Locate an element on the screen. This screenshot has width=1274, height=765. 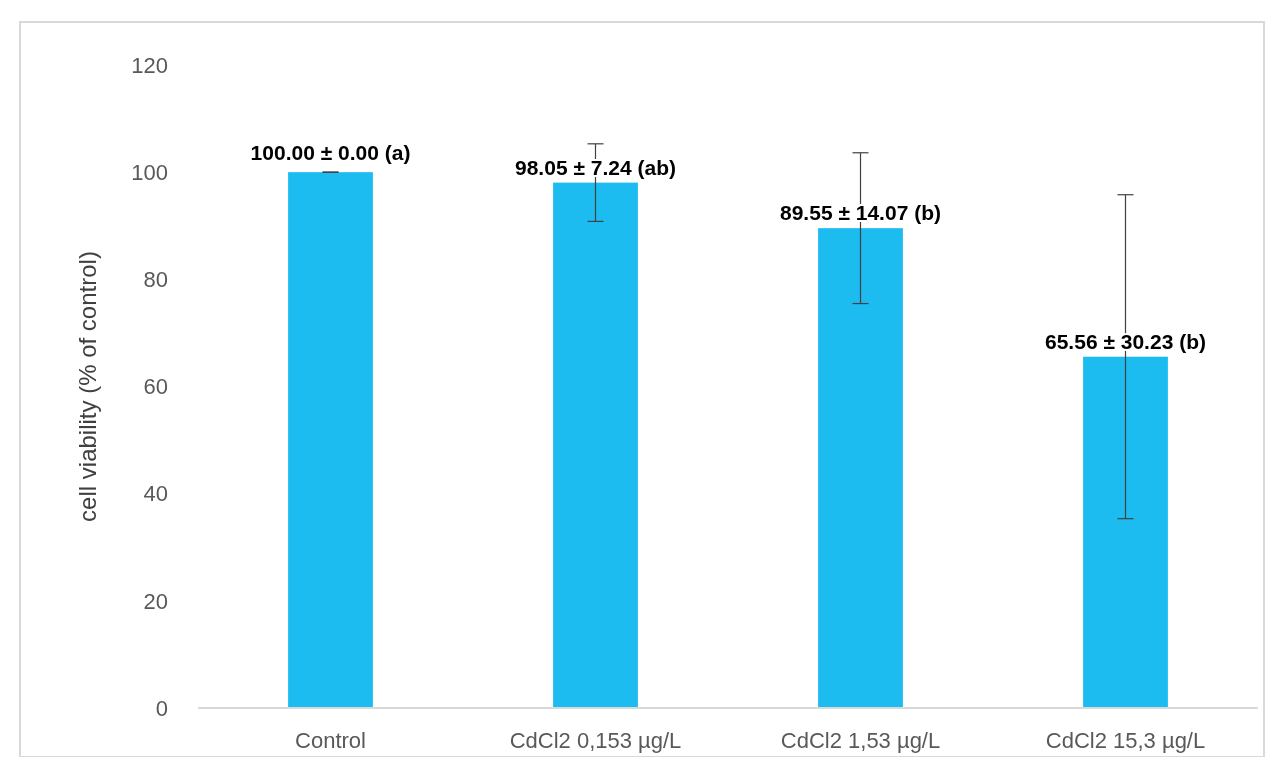
y-tick-label: 20 is located at coordinates (155, 601).